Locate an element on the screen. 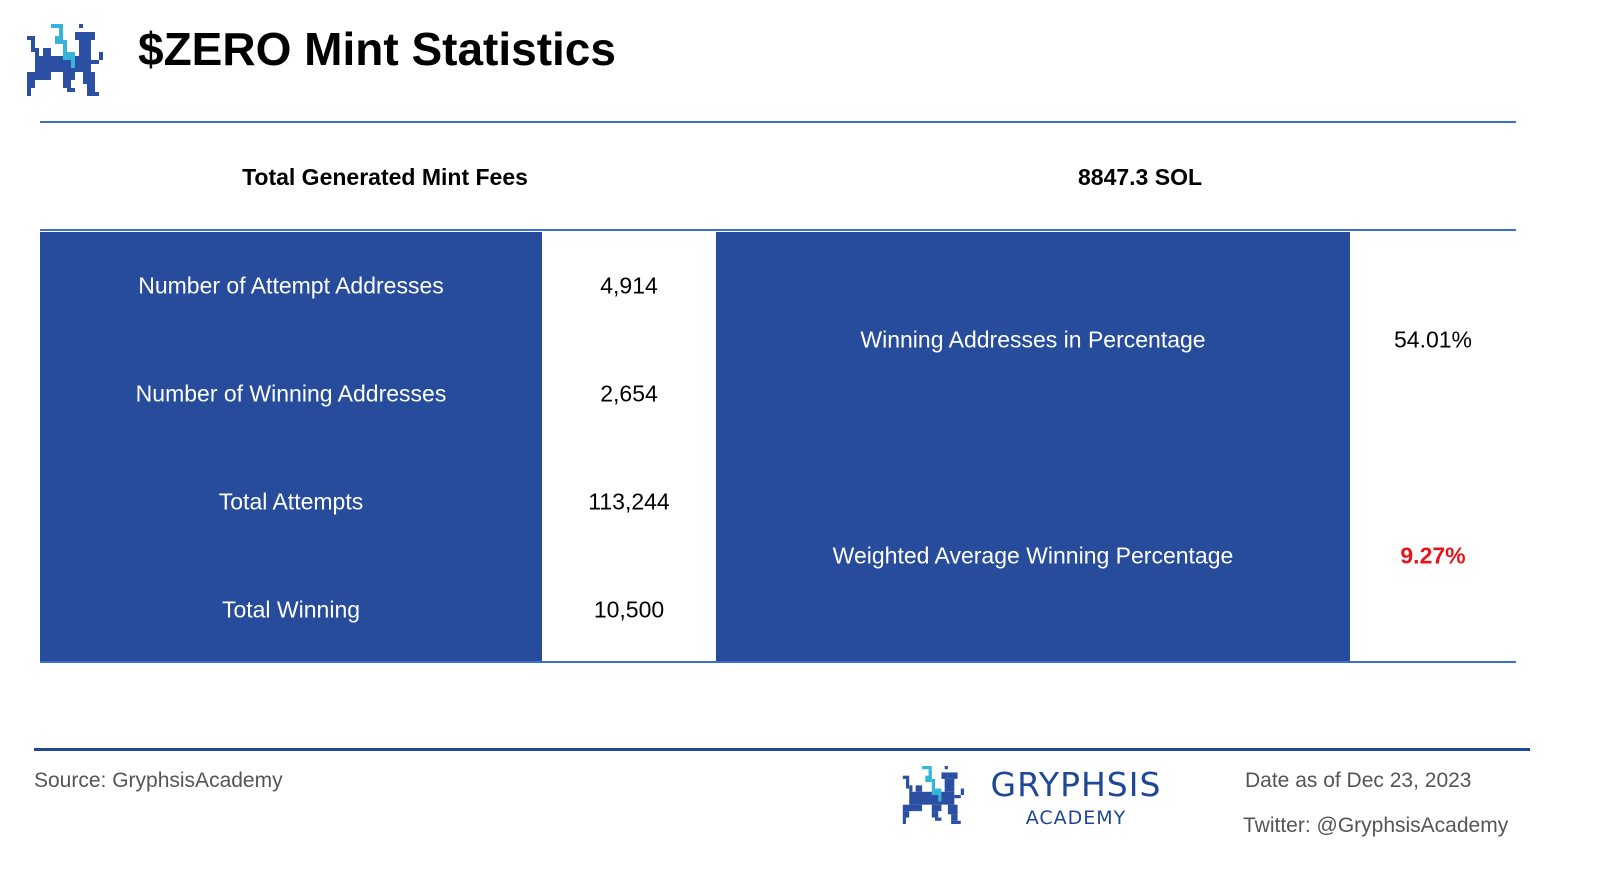 The width and height of the screenshot is (1600, 886). stat-value: 4,914 is located at coordinates (629, 285).